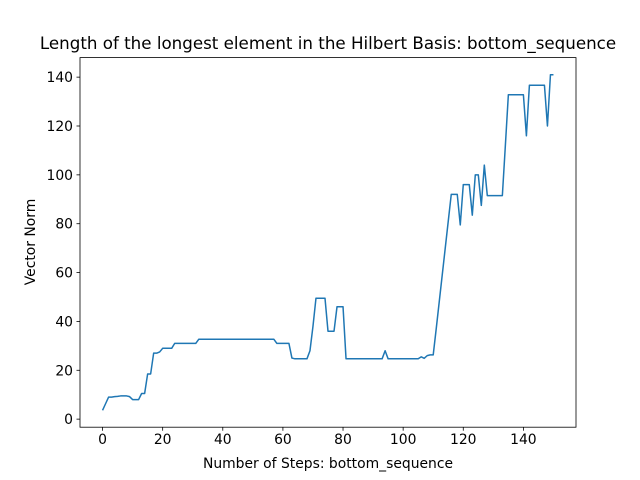 This screenshot has height=480, width=640. Describe the element at coordinates (64, 322) in the screenshot. I see `y-tick-label: 40` at that location.